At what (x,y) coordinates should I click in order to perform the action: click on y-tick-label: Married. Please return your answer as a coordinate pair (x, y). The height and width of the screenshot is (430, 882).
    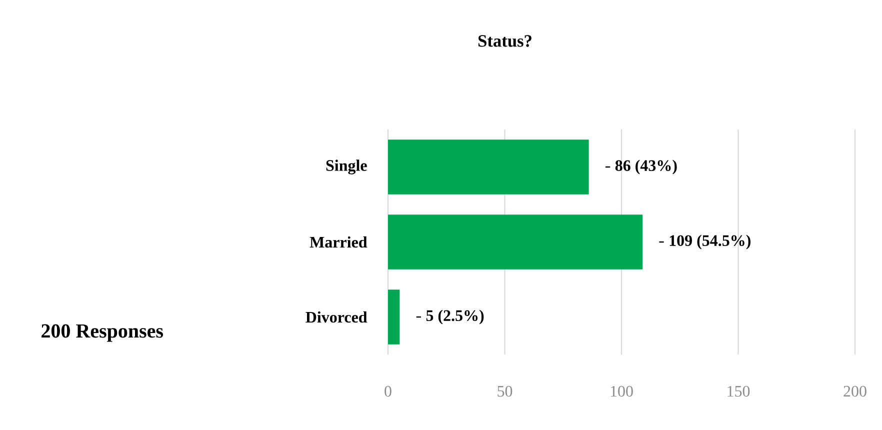
    Looking at the image, I should click on (339, 242).